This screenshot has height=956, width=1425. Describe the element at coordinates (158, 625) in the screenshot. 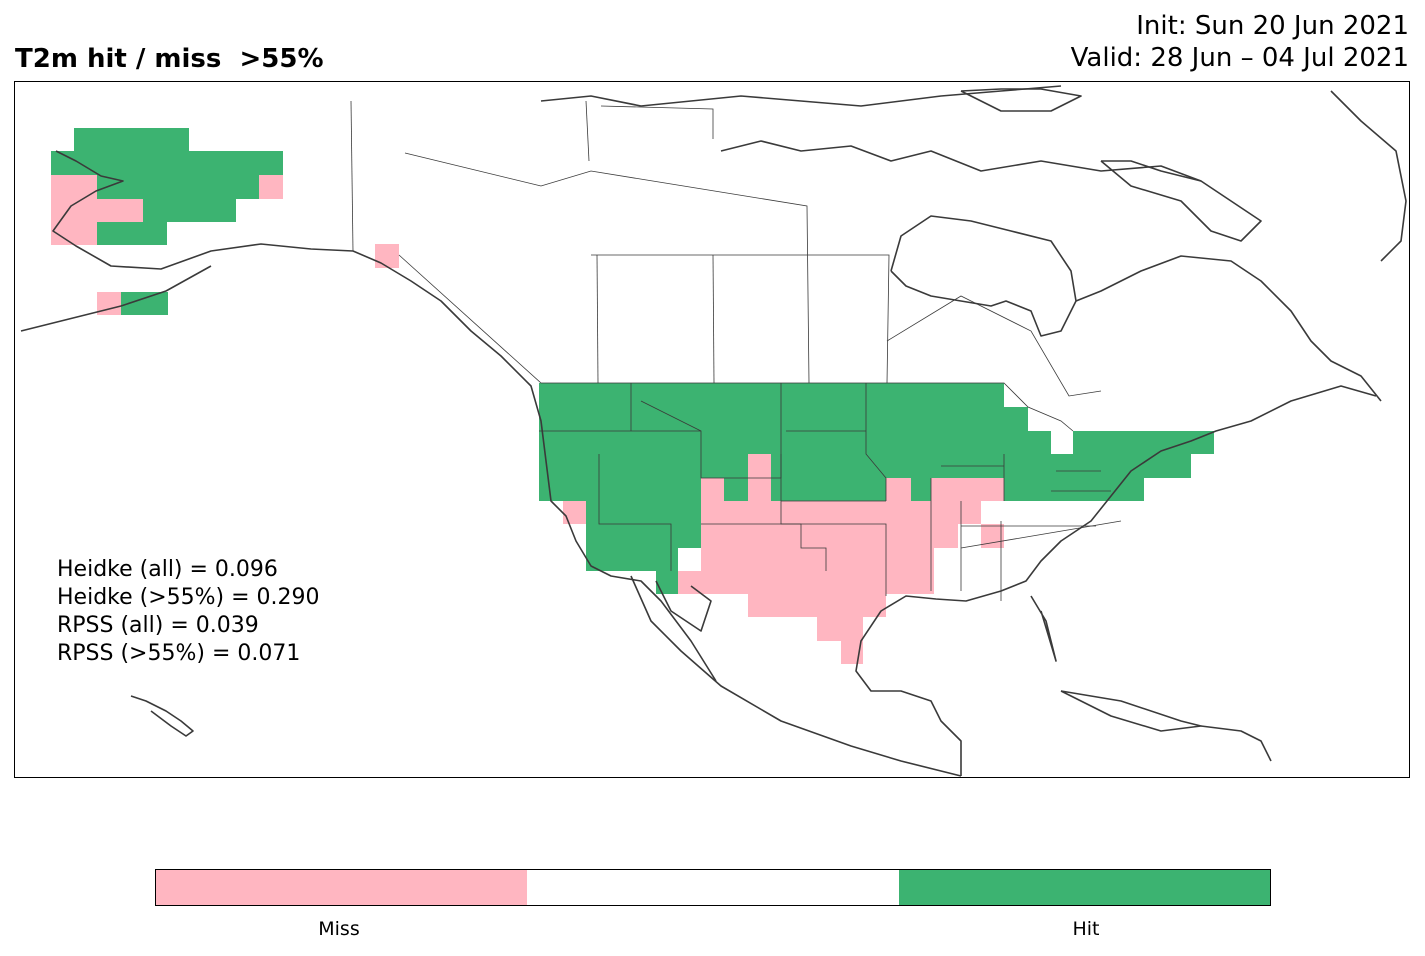

I see `rpss-all: RPSS (all) = 0.039` at that location.